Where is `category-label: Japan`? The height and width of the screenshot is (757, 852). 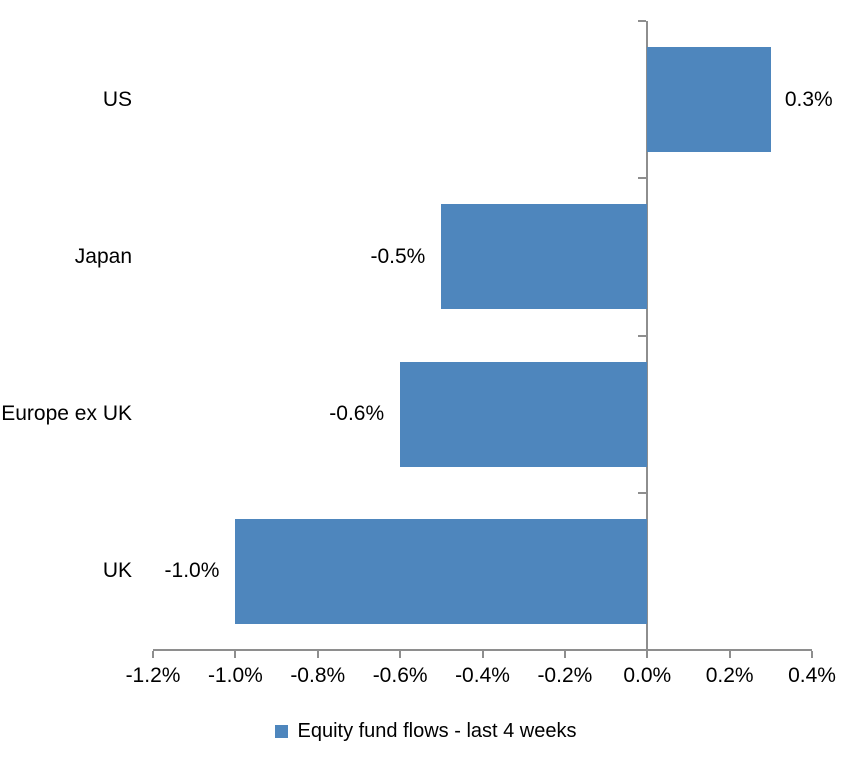
category-label: Japan is located at coordinates (103, 256).